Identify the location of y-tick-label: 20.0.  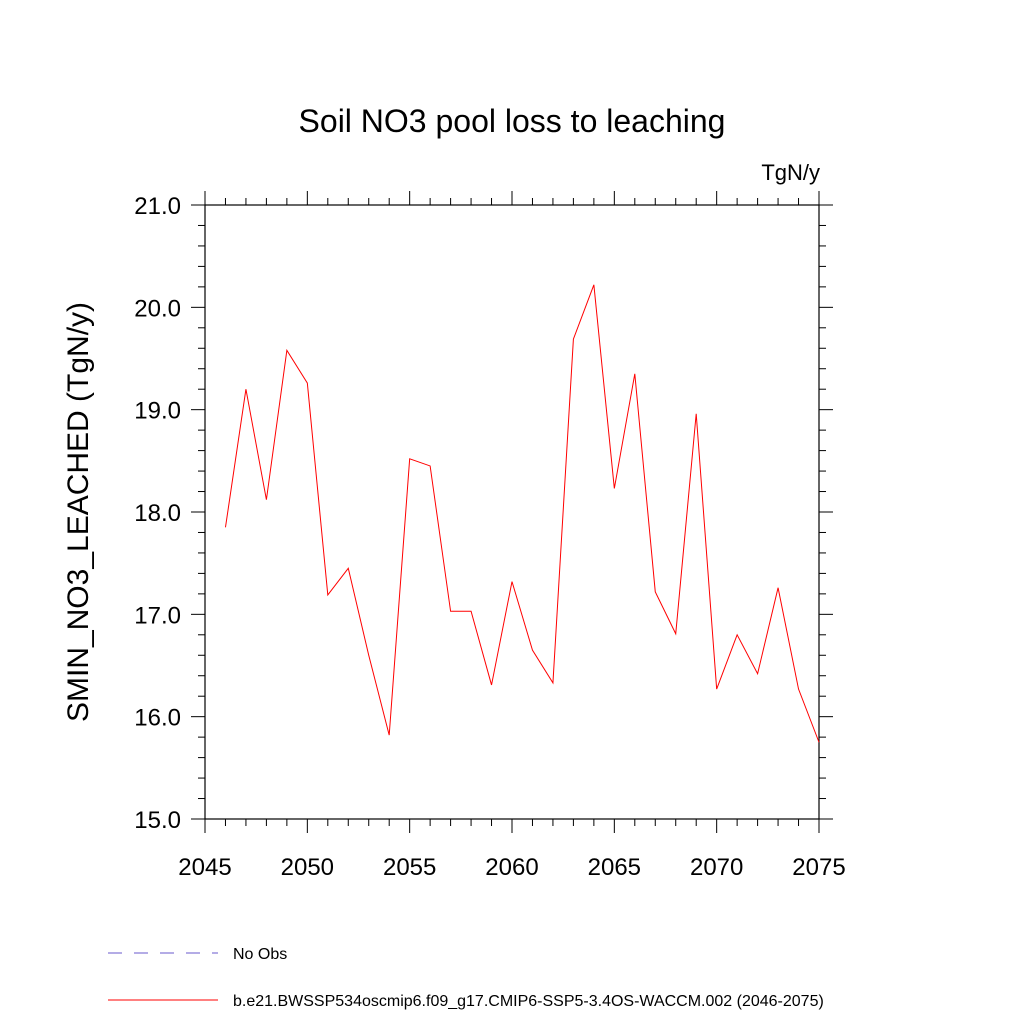
(157, 308).